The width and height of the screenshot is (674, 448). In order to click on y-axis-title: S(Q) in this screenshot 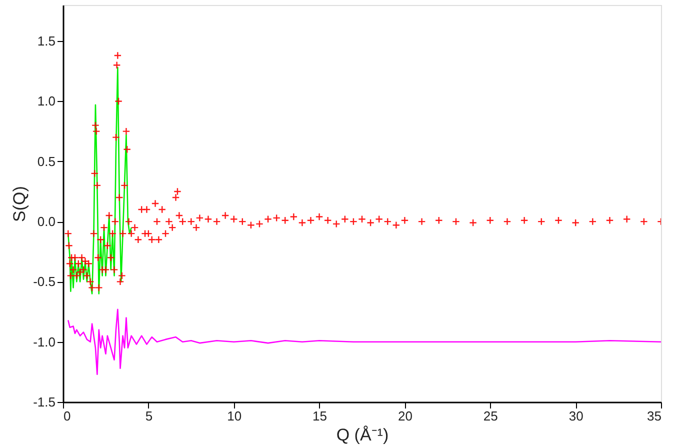, I will do `click(20, 204)`.